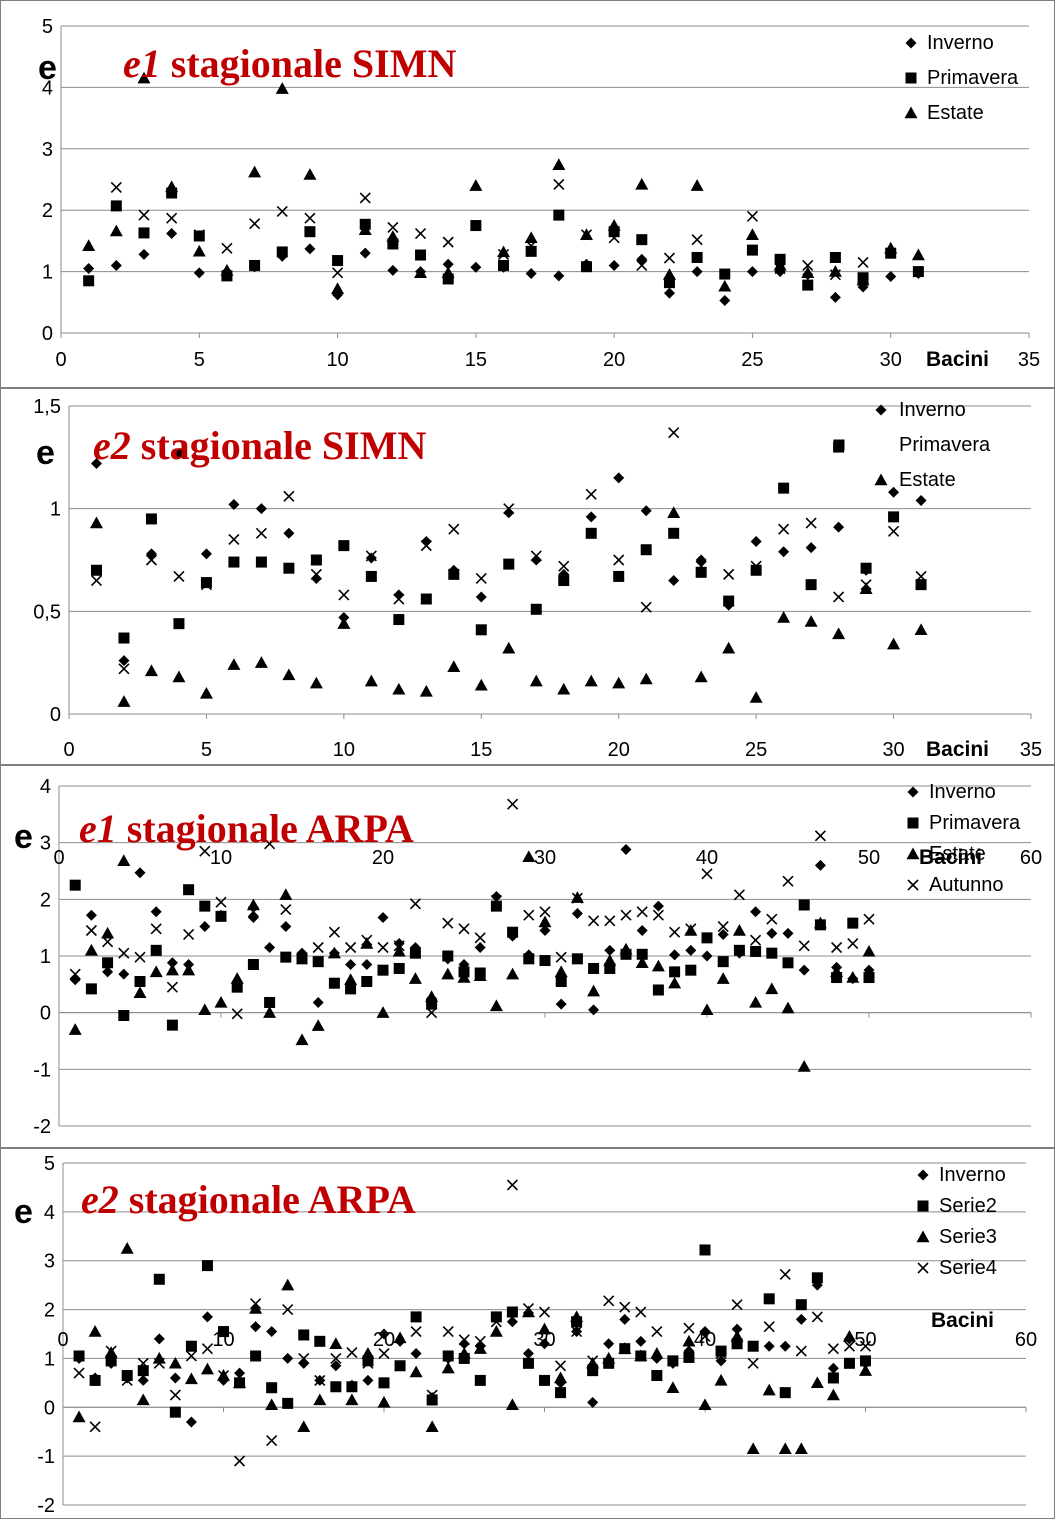 The image size is (1056, 1520). Describe the element at coordinates (267, 1199) in the screenshot. I see `chart-title-text: stagionale ARPA` at that location.